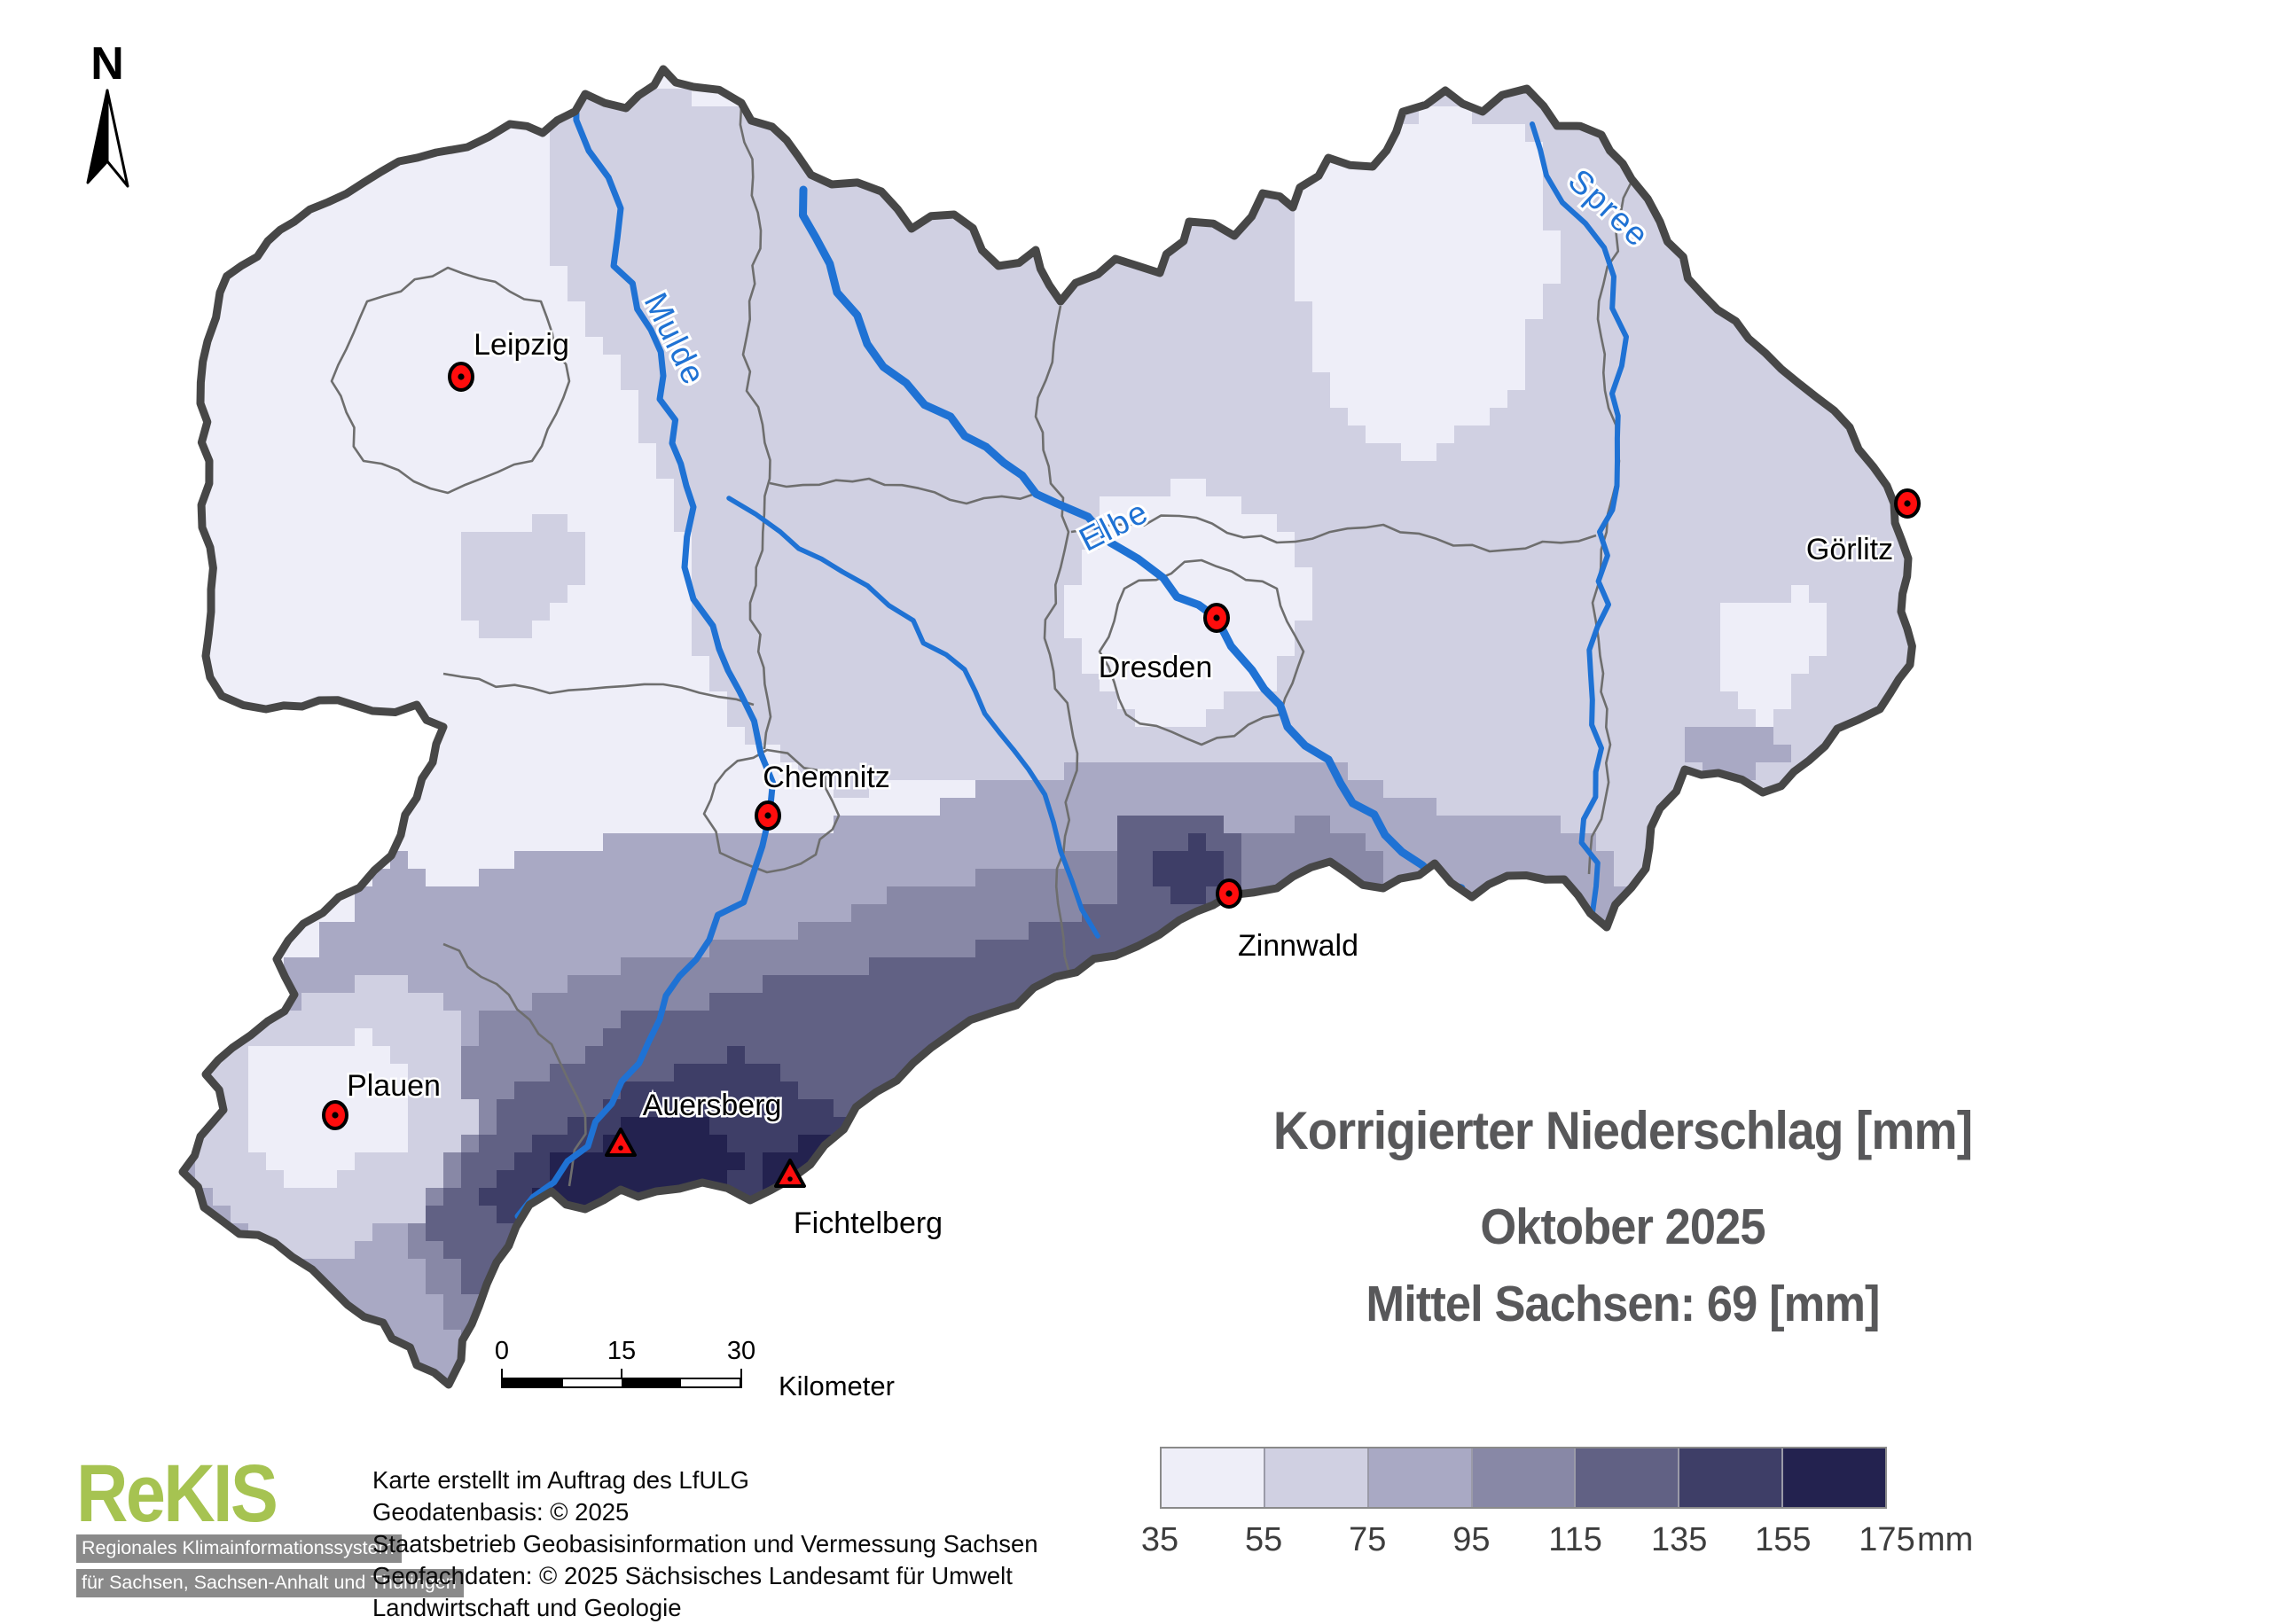 The height and width of the screenshot is (1624, 2270). I want to click on rekis-logo-word: ReKIS, so click(177, 1493).